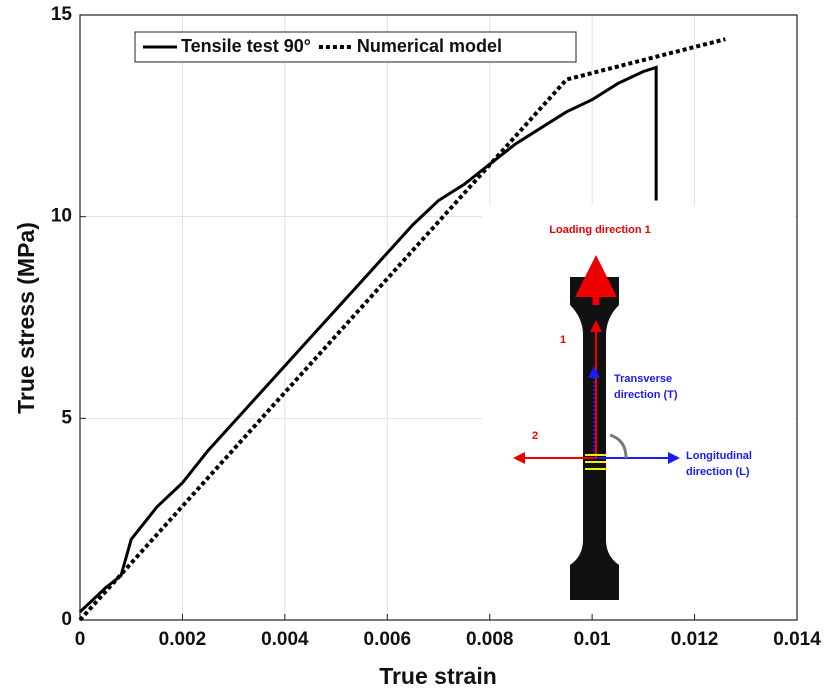 The image size is (830, 693). I want to click on x-tick-label: 0.006, so click(388, 639).